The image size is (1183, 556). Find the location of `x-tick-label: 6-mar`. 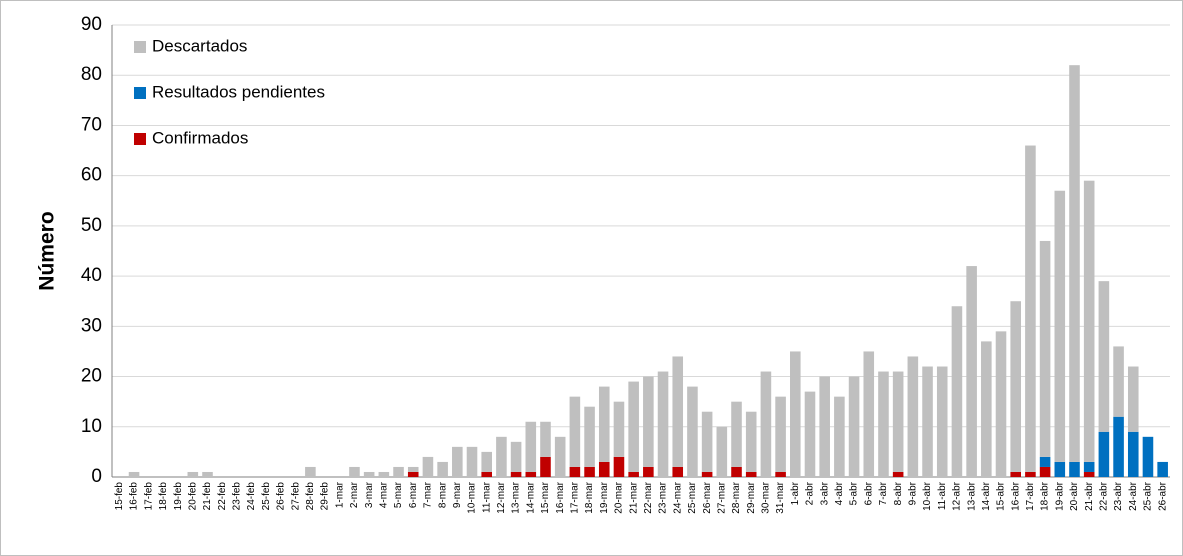

x-tick-label: 6-mar is located at coordinates (413, 494).